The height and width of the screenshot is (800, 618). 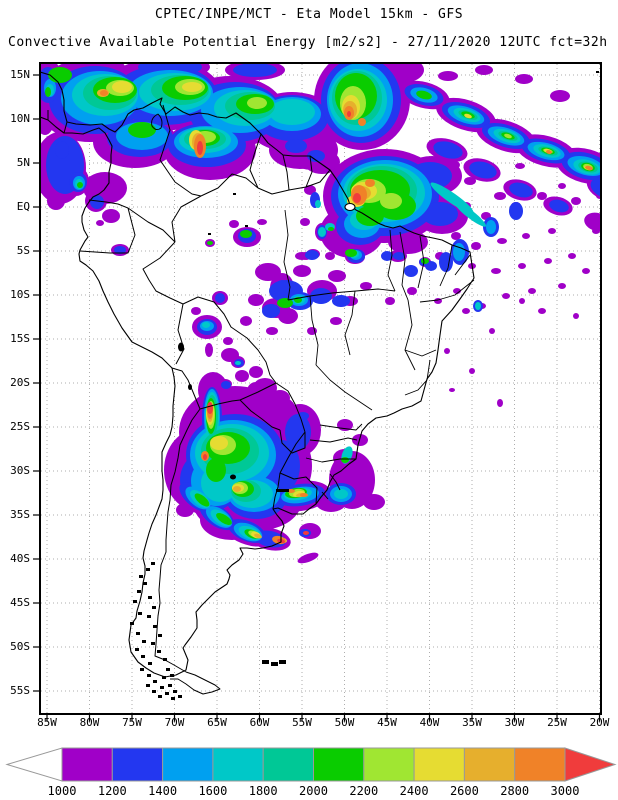 I want to click on lake-poopo, so click(x=190, y=387).